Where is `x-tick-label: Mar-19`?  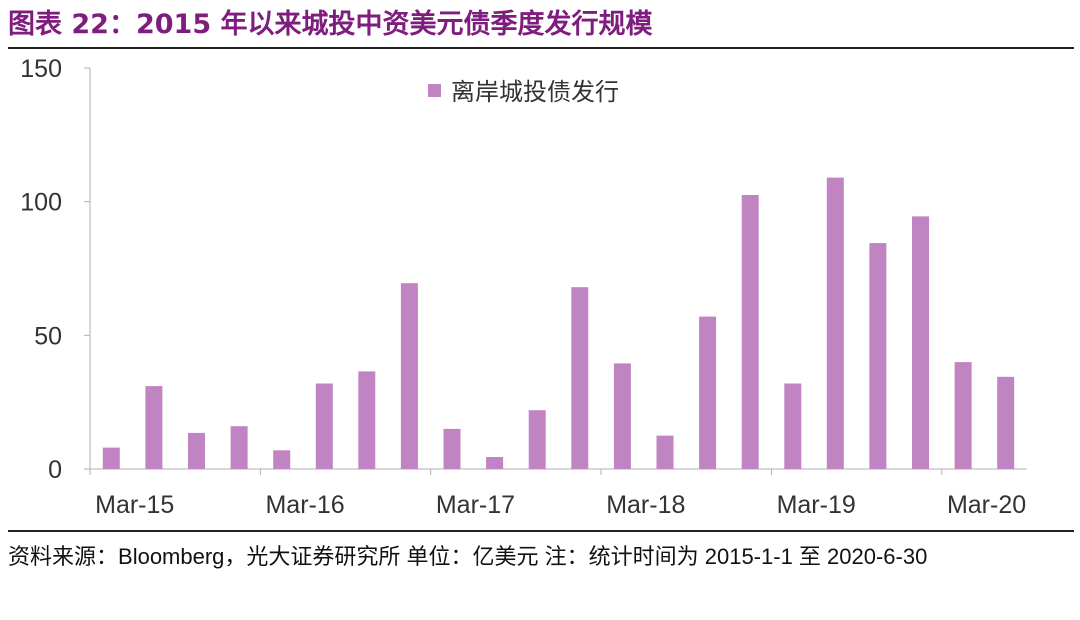
x-tick-label: Mar-19 is located at coordinates (816, 505).